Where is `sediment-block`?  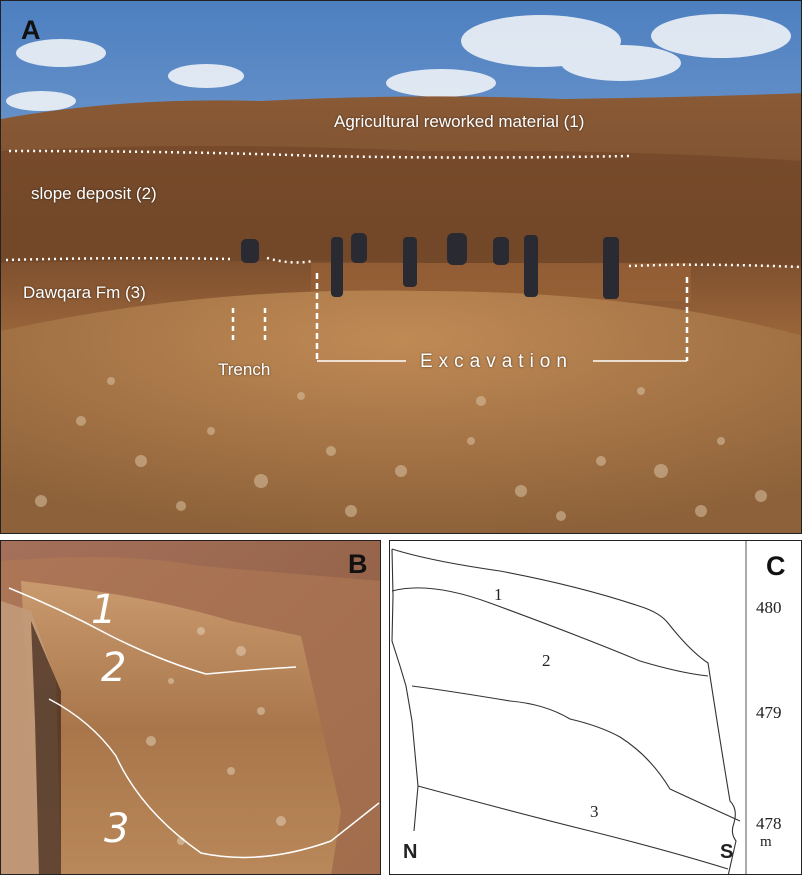 sediment-block is located at coordinates (181, 727).